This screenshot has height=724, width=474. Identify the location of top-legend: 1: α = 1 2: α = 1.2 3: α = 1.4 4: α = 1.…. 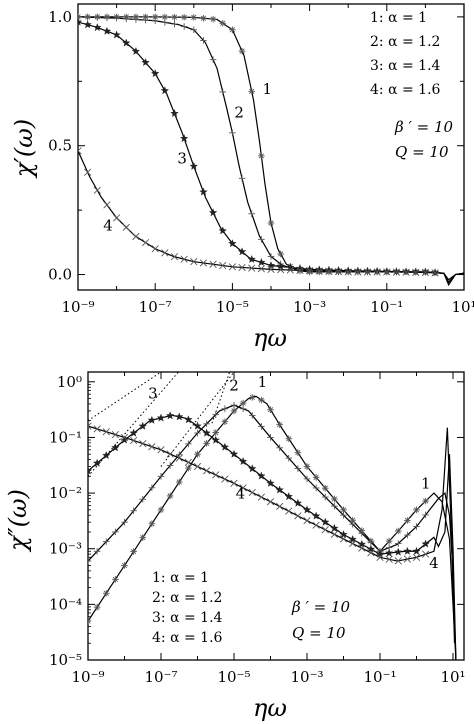
(405, 54).